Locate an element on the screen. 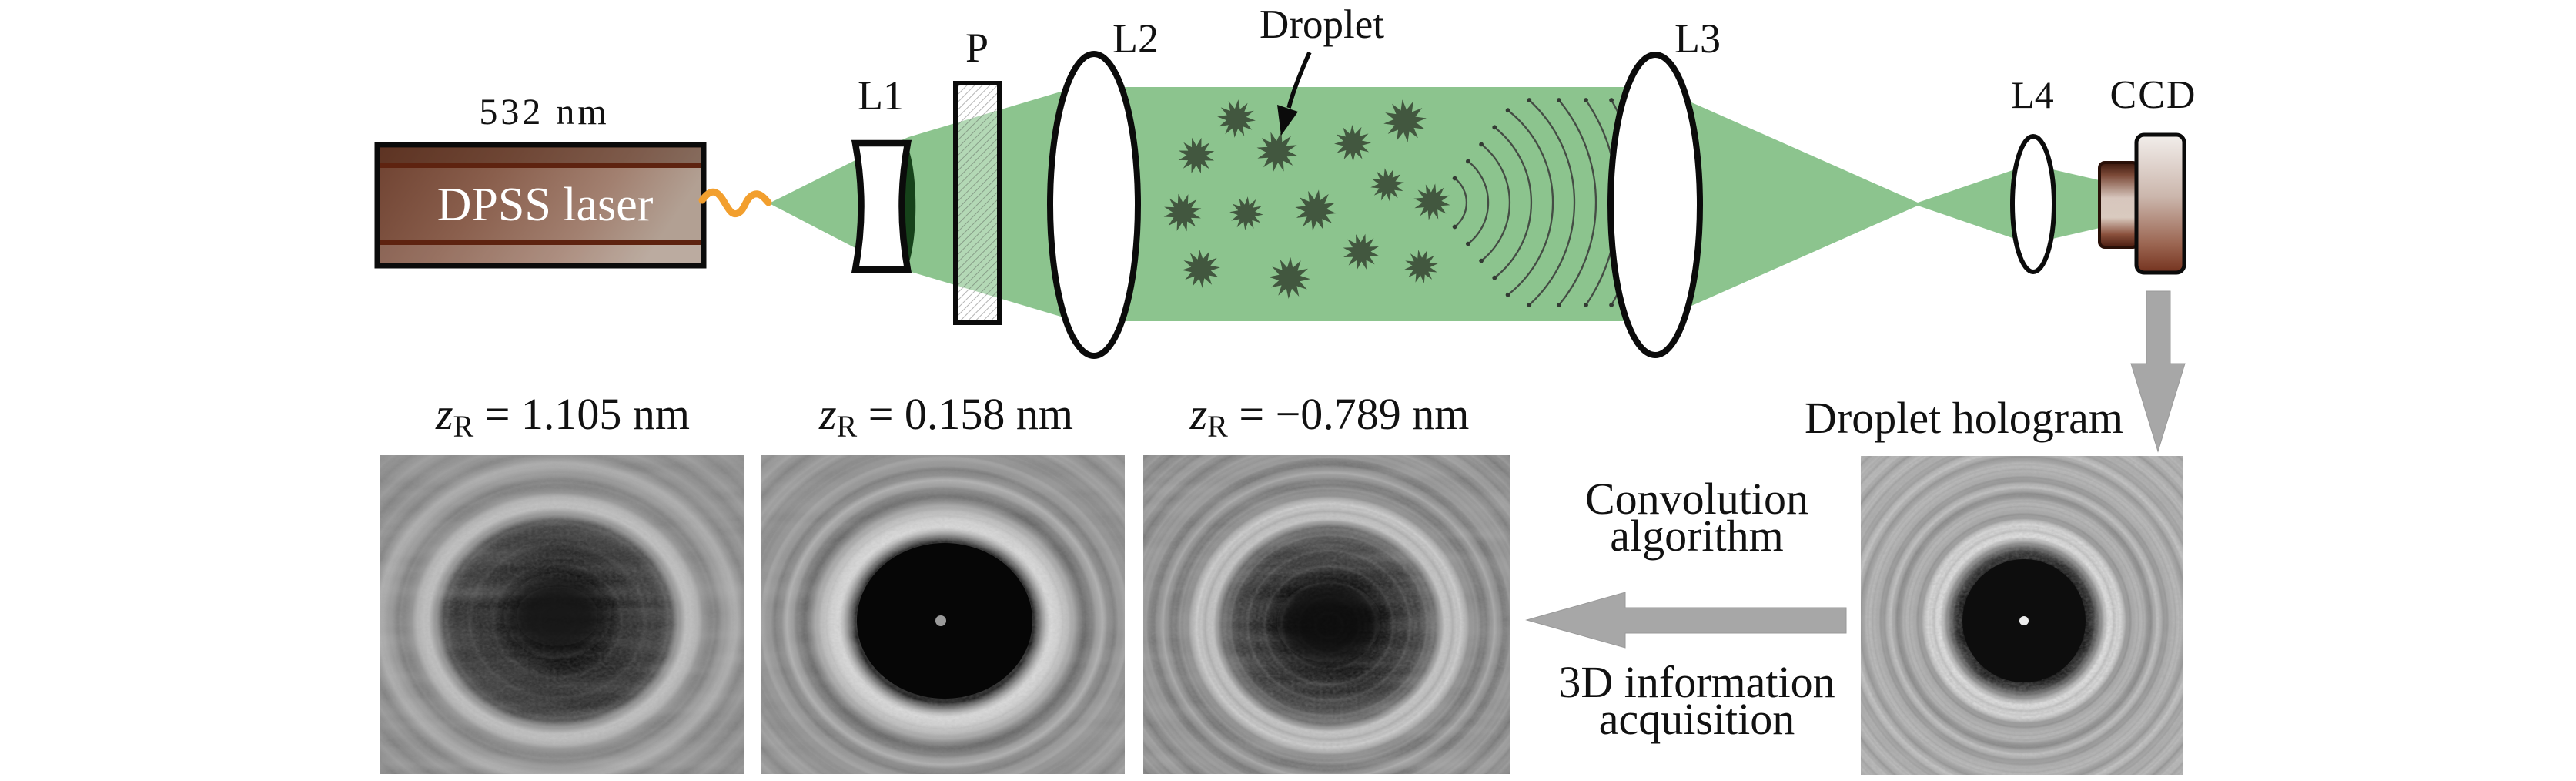 This screenshot has width=2576, height=781. svg-text: algorithm is located at coordinates (1697, 536).